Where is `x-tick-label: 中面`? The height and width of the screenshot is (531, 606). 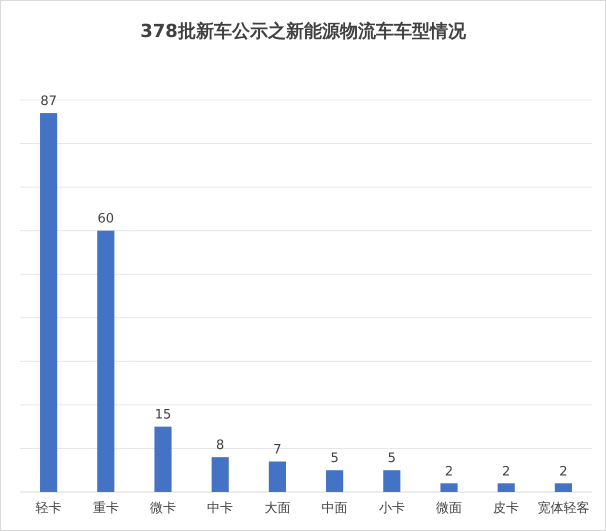 x-tick-label: 中面 is located at coordinates (335, 508).